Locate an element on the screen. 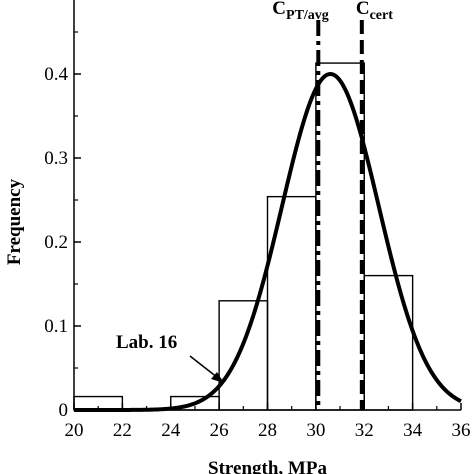 The image size is (474, 474). reference-label-cert: Ccert is located at coordinates (374, 11).